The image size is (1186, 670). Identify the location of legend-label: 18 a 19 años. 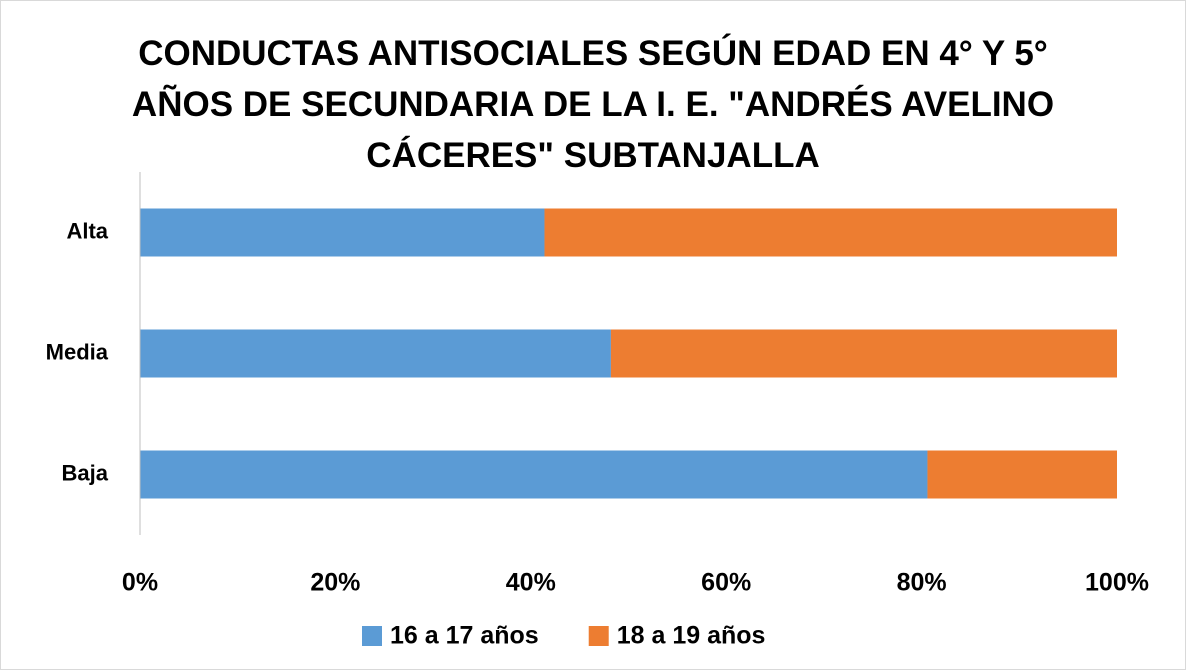
(691, 636).